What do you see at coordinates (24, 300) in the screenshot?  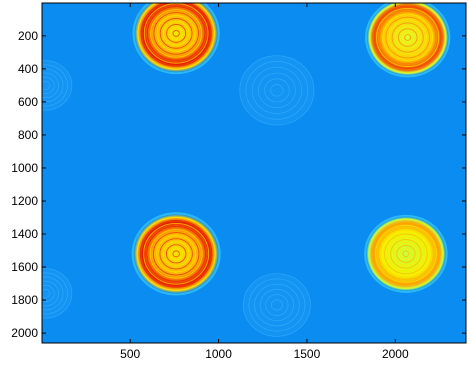 I see `y-tick-label: 1800` at bounding box center [24, 300].